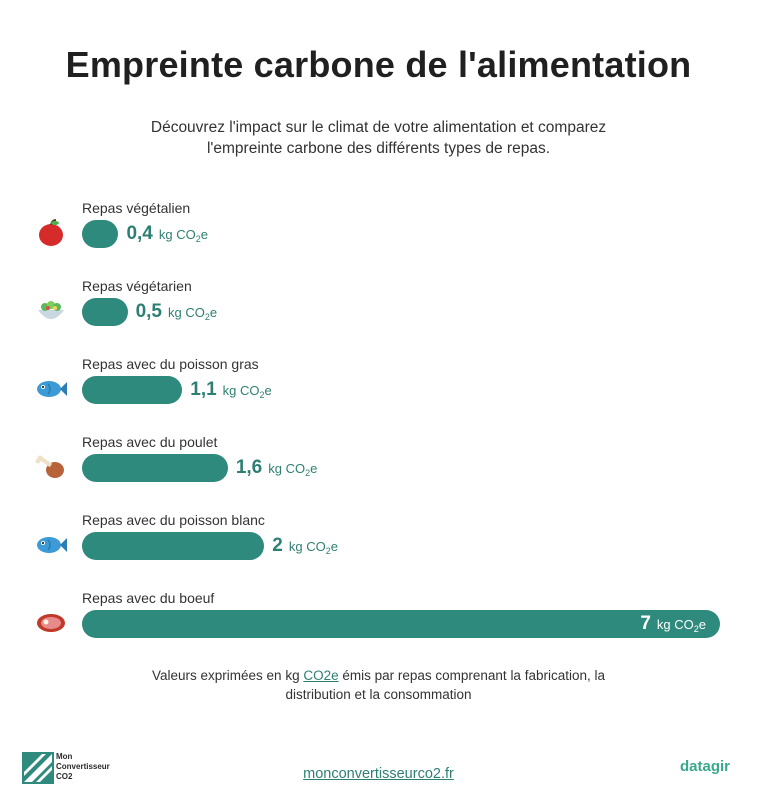 This screenshot has width=757, height=800. I want to click on value-label: 2 kg CO2e, so click(305, 545).